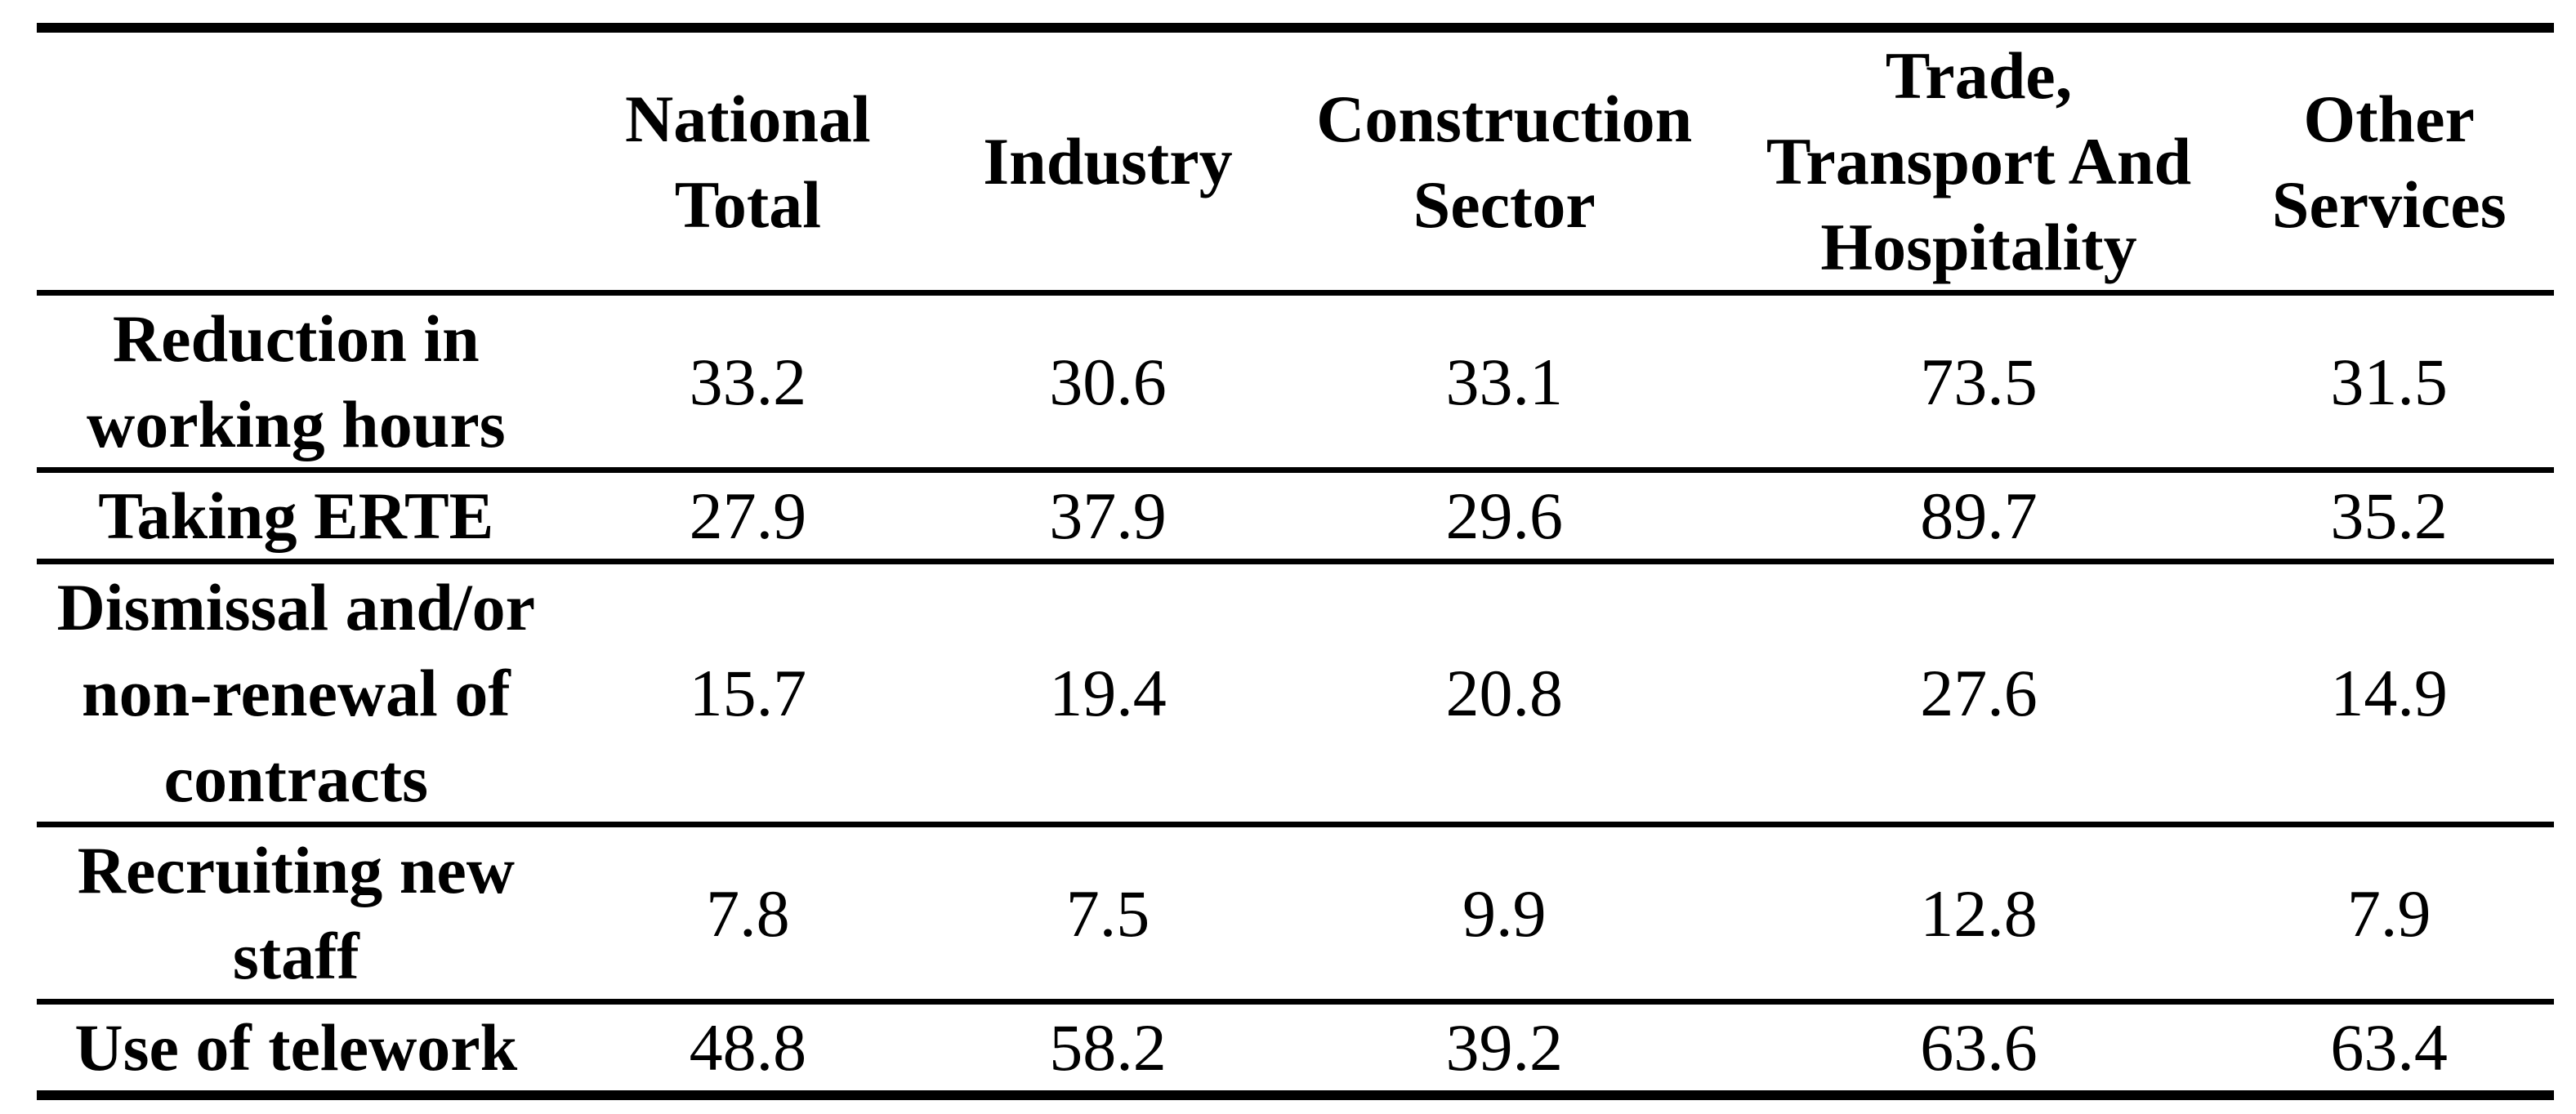 This screenshot has height=1114, width=2576. What do you see at coordinates (748, 382) in the screenshot?
I see `value-cell: 33.2` at bounding box center [748, 382].